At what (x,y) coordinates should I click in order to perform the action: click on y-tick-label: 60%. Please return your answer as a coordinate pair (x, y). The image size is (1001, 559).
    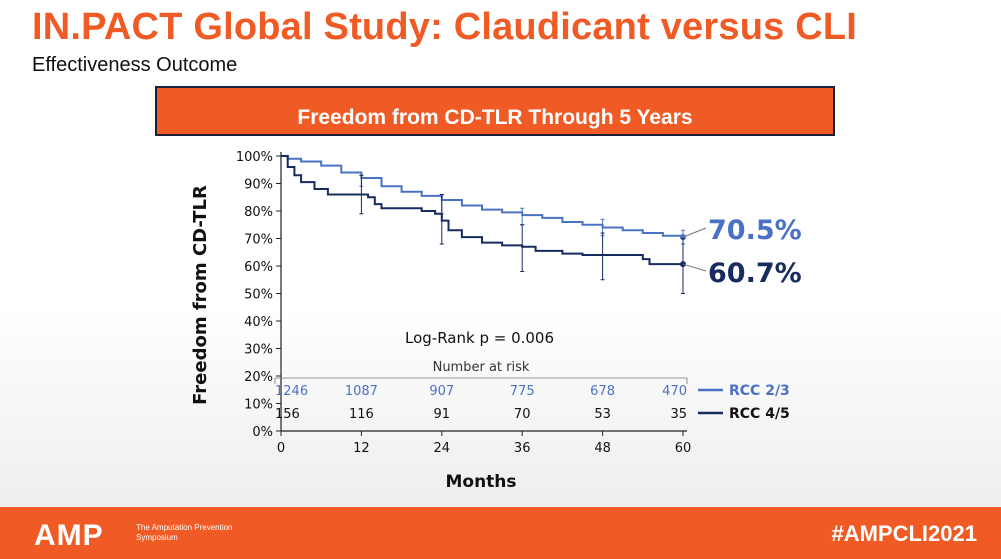
    Looking at the image, I should click on (258, 267).